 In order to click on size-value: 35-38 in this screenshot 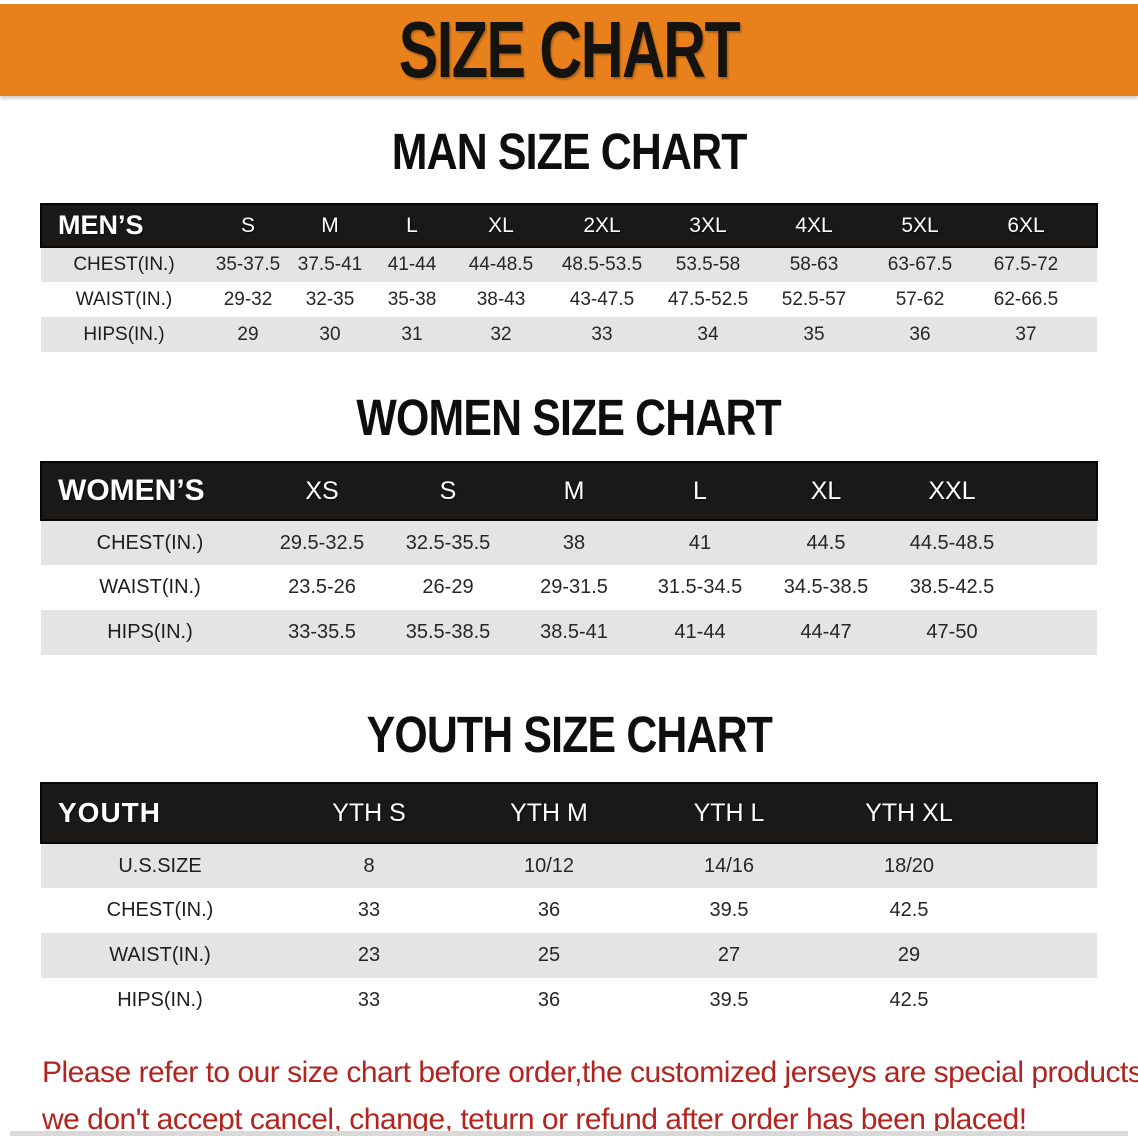, I will do `click(412, 299)`.